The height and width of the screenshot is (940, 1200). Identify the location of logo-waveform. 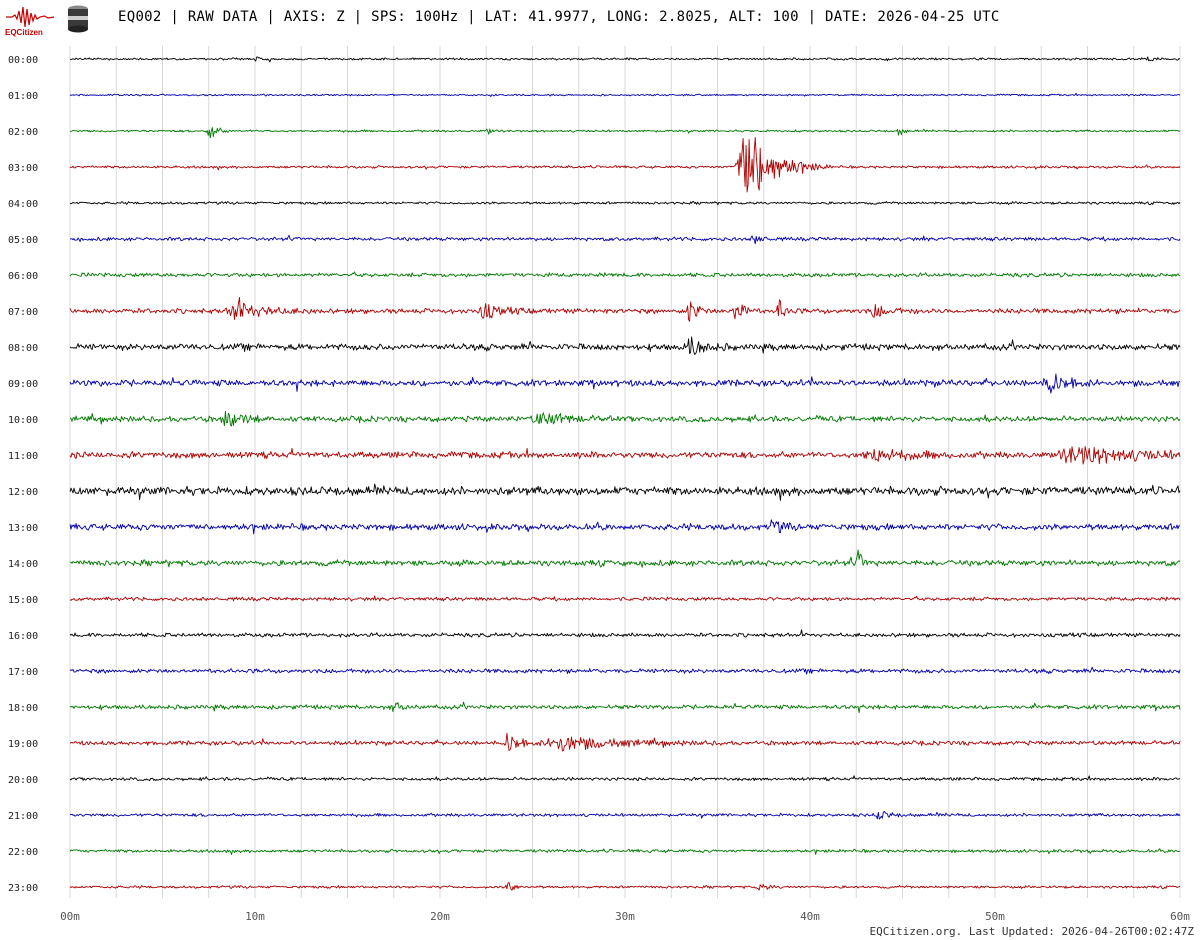
(30, 17).